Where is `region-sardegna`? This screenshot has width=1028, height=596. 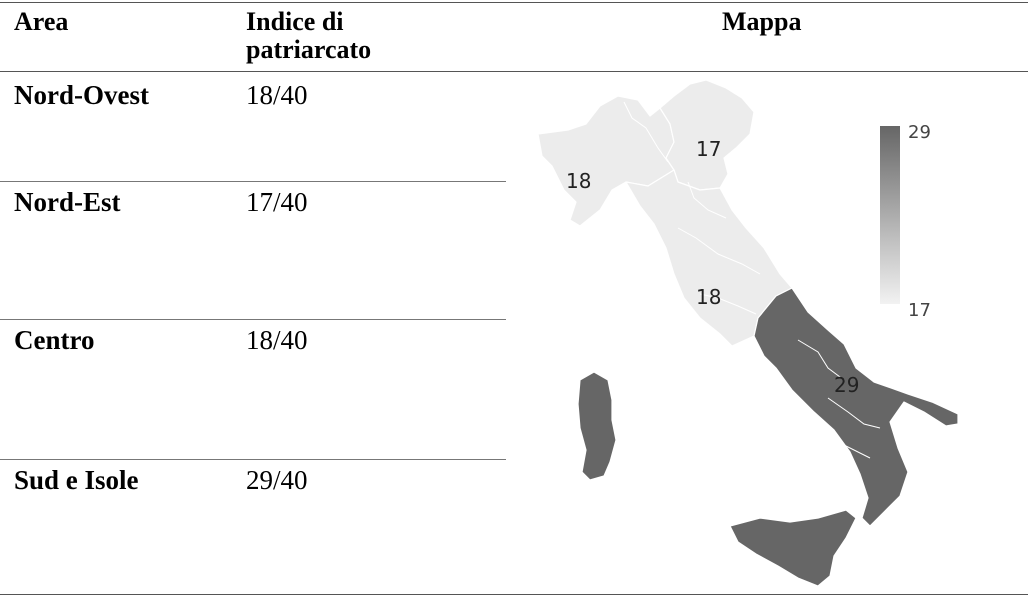 region-sardegna is located at coordinates (597, 426).